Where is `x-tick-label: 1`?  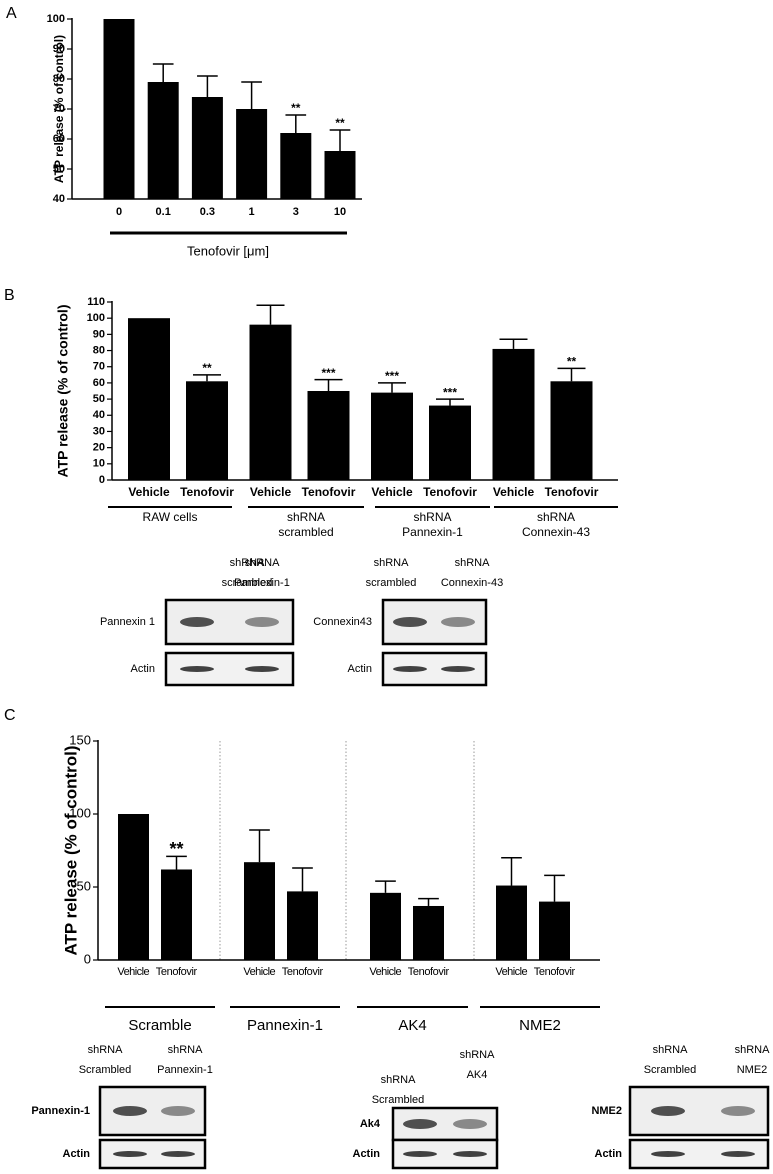
x-tick-label: 1 is located at coordinates (252, 212).